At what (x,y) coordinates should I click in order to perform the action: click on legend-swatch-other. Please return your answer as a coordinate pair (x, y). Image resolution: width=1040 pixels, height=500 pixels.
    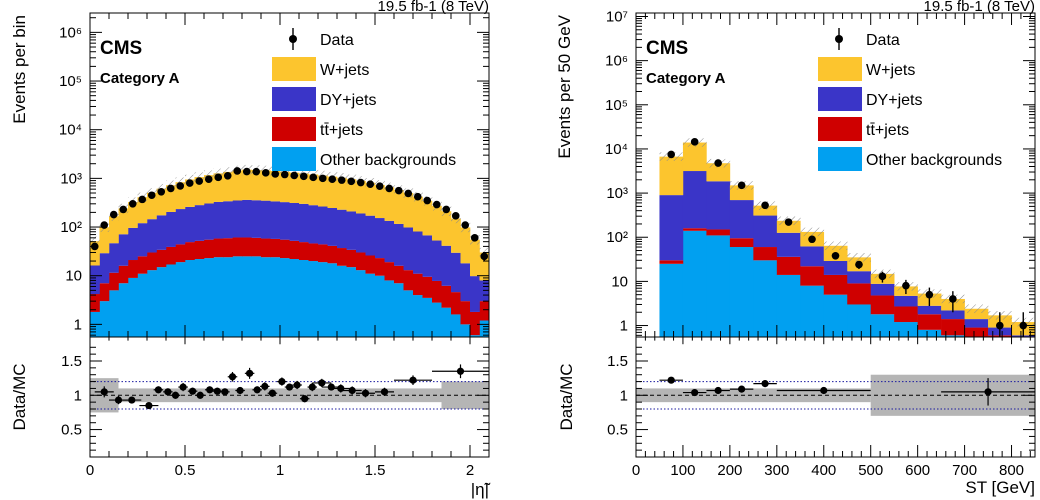
    Looking at the image, I should click on (840, 159).